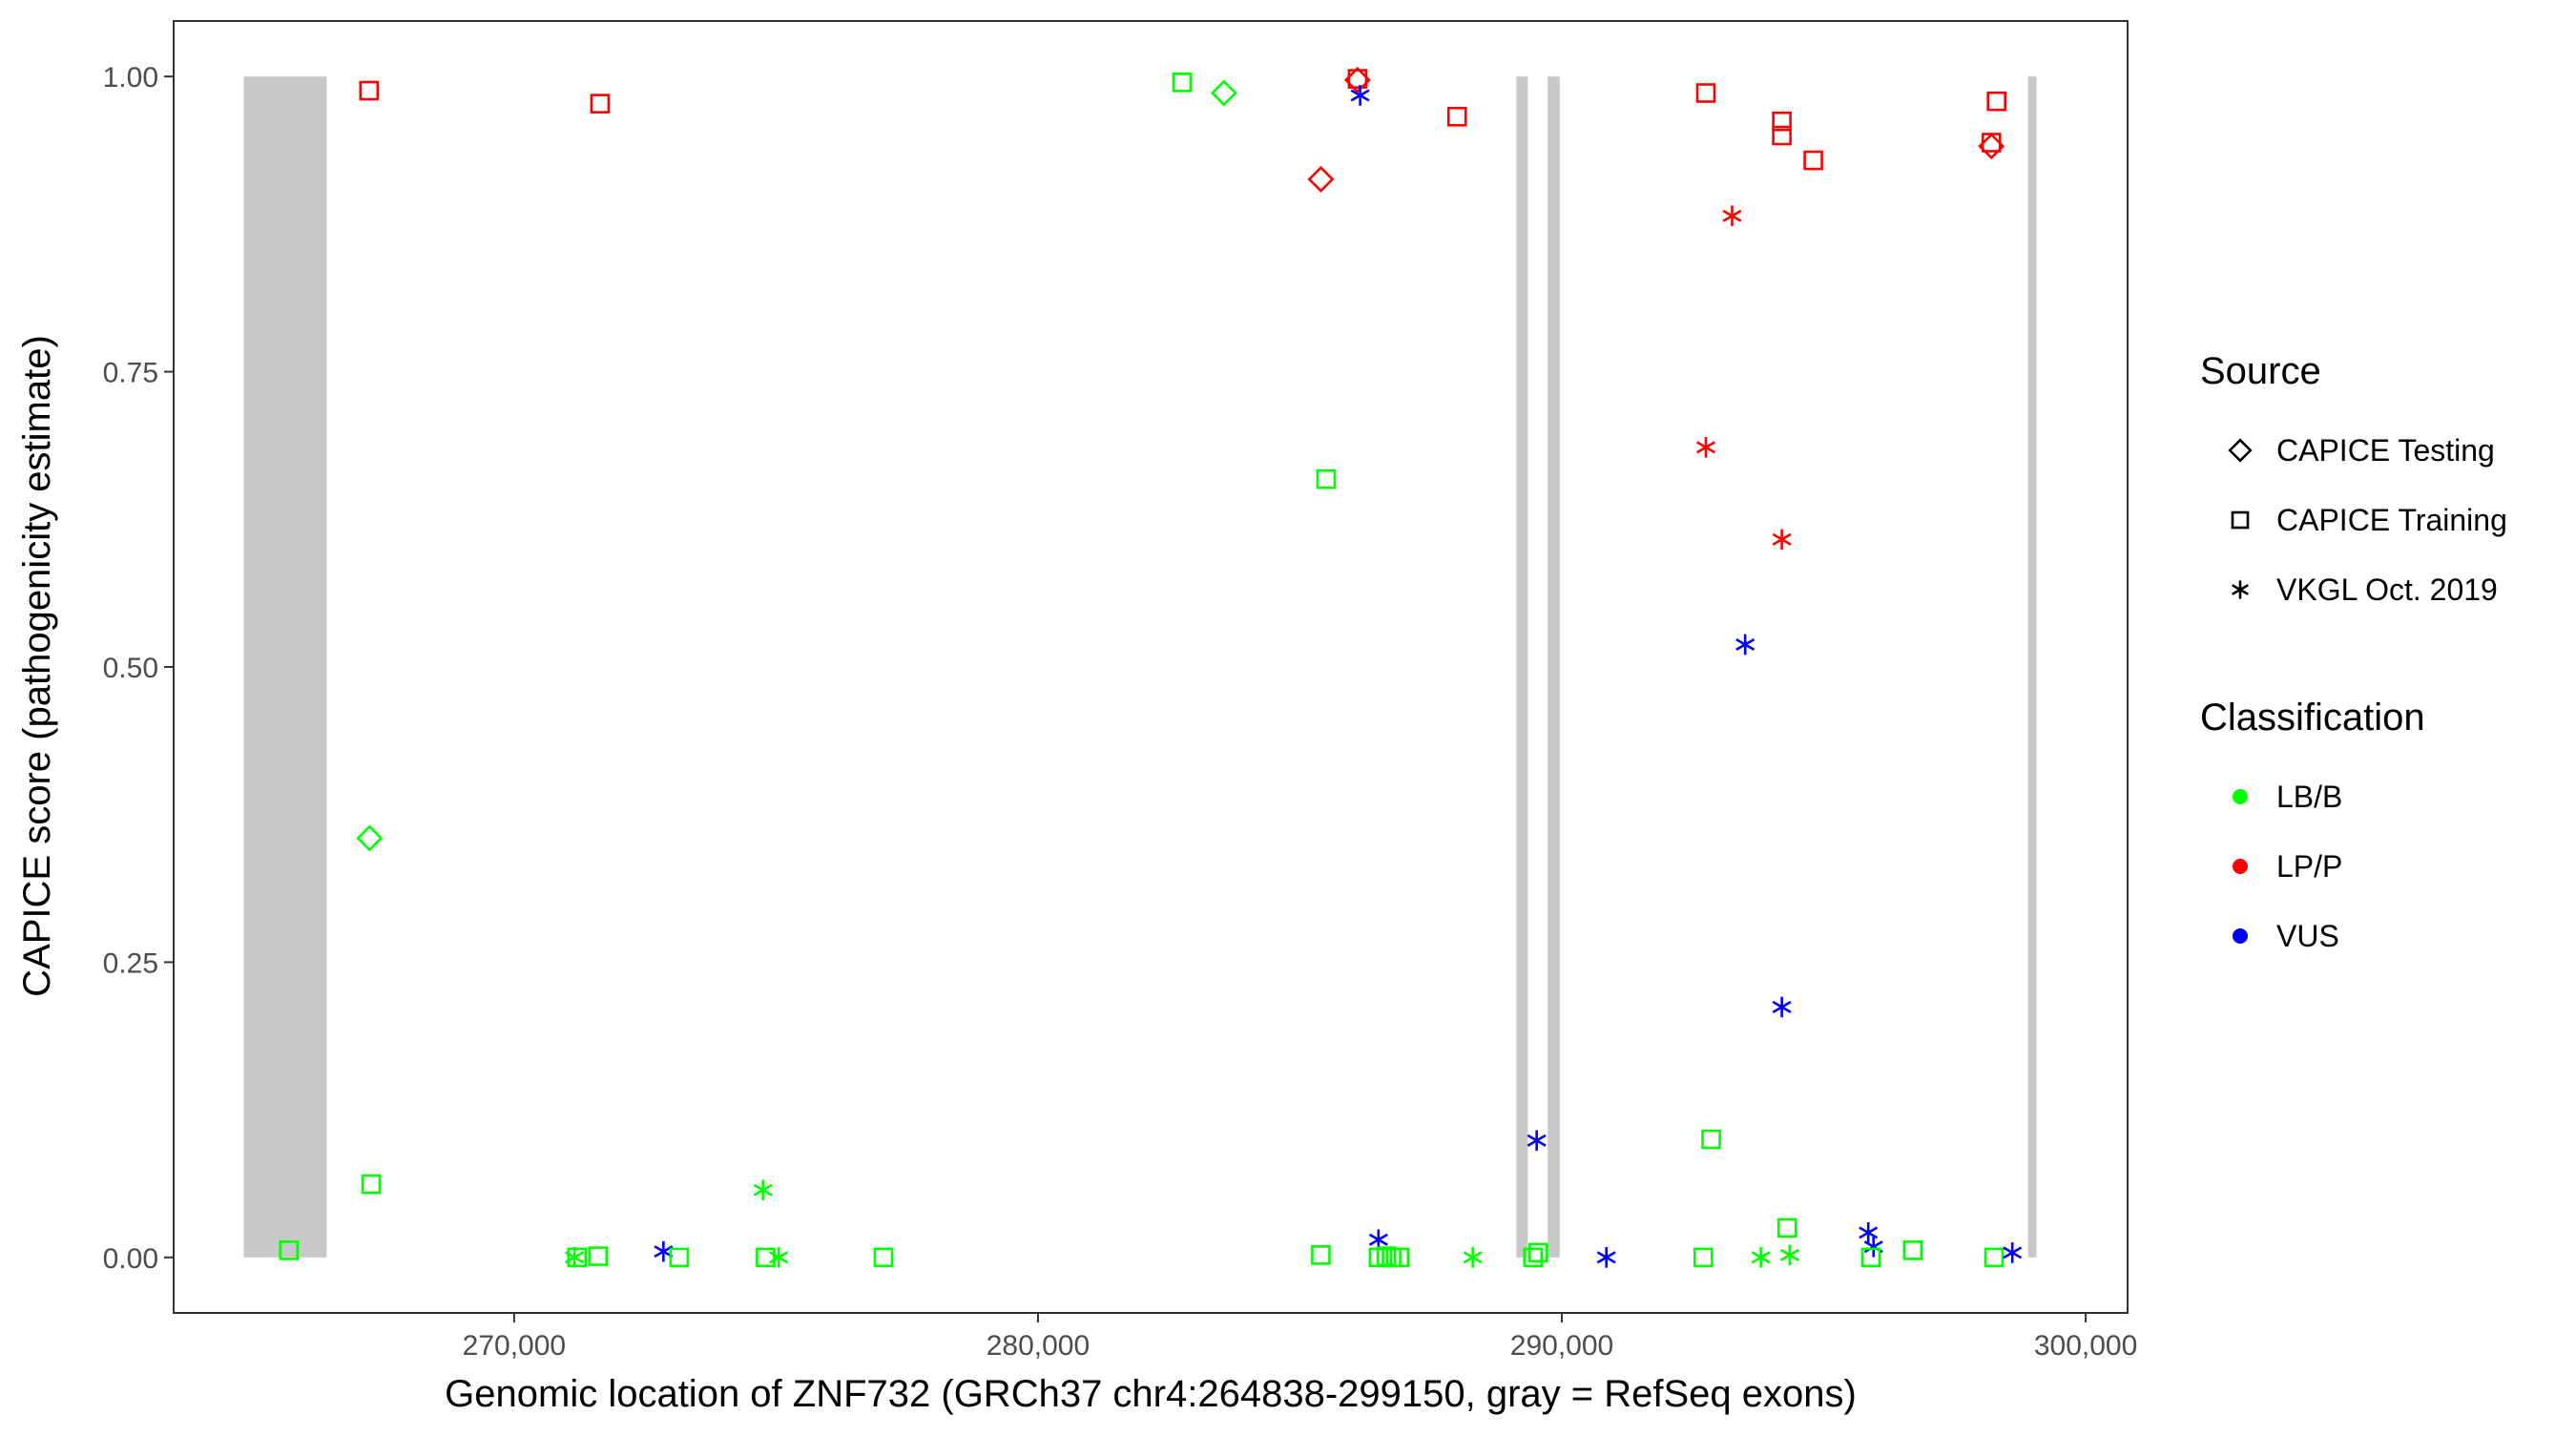  Describe the element at coordinates (130, 668) in the screenshot. I see `y-tick-label: 0.50` at that location.